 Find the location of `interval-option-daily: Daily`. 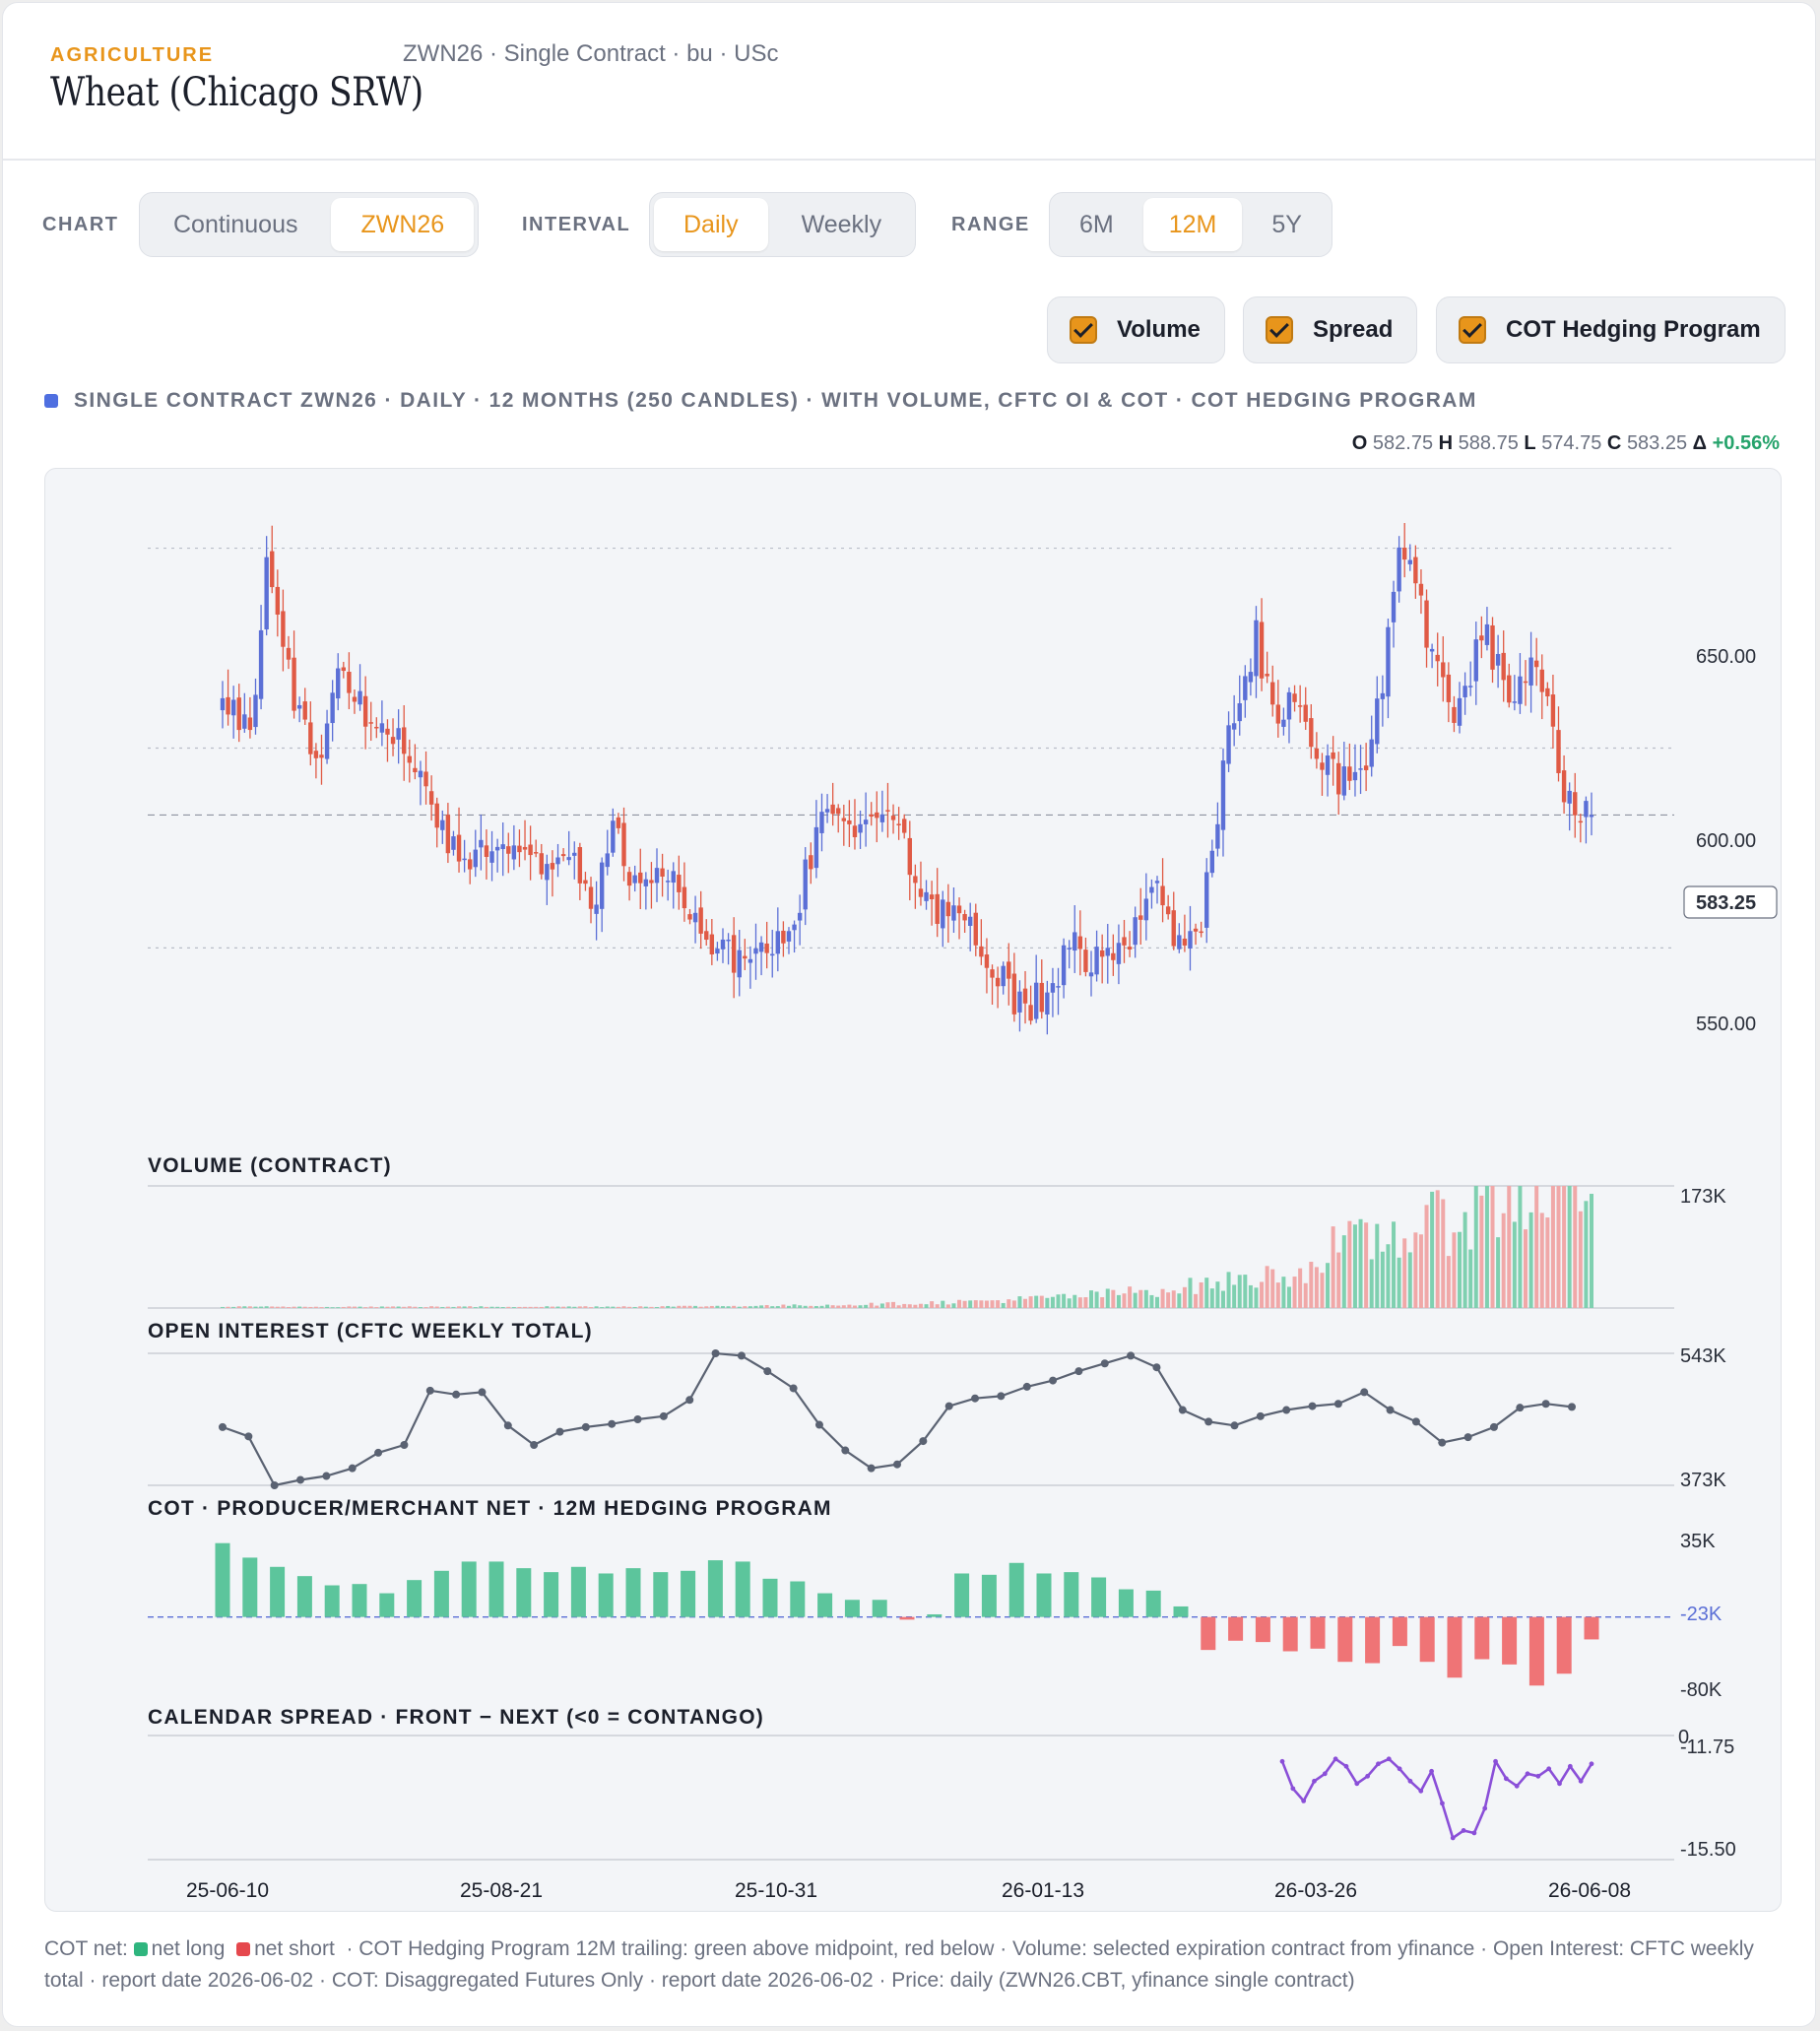

interval-option-daily: Daily is located at coordinates (711, 224).